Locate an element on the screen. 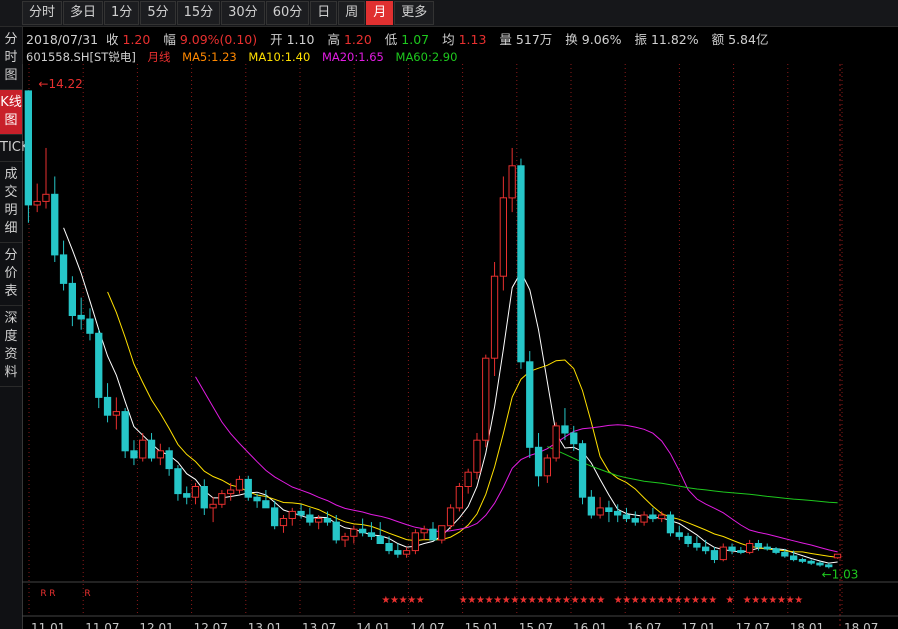 The image size is (898, 629). ma60-line is located at coordinates (692, 475).